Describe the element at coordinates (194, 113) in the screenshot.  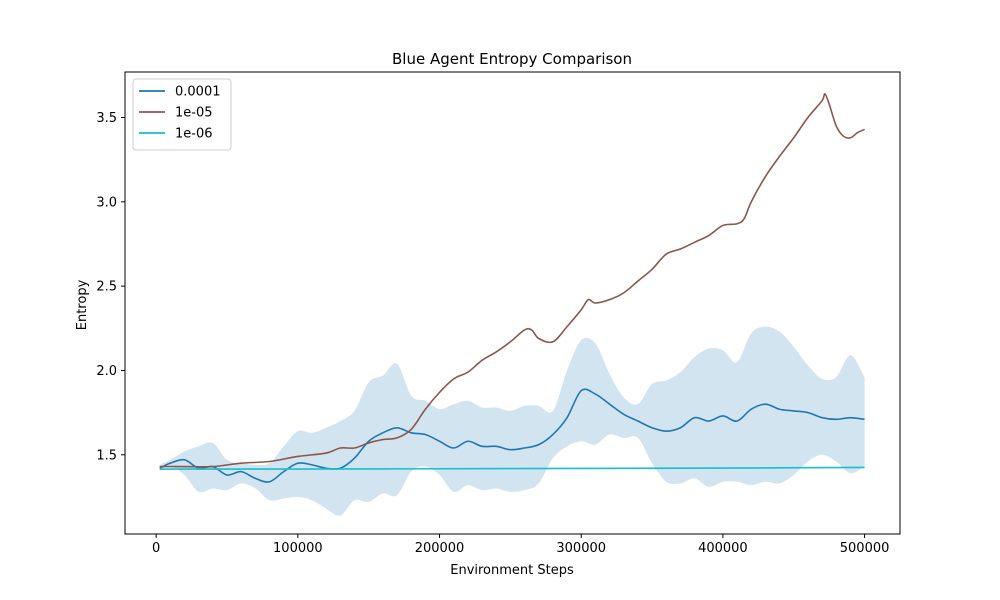
I see `legend-label-1: 1e-05` at that location.